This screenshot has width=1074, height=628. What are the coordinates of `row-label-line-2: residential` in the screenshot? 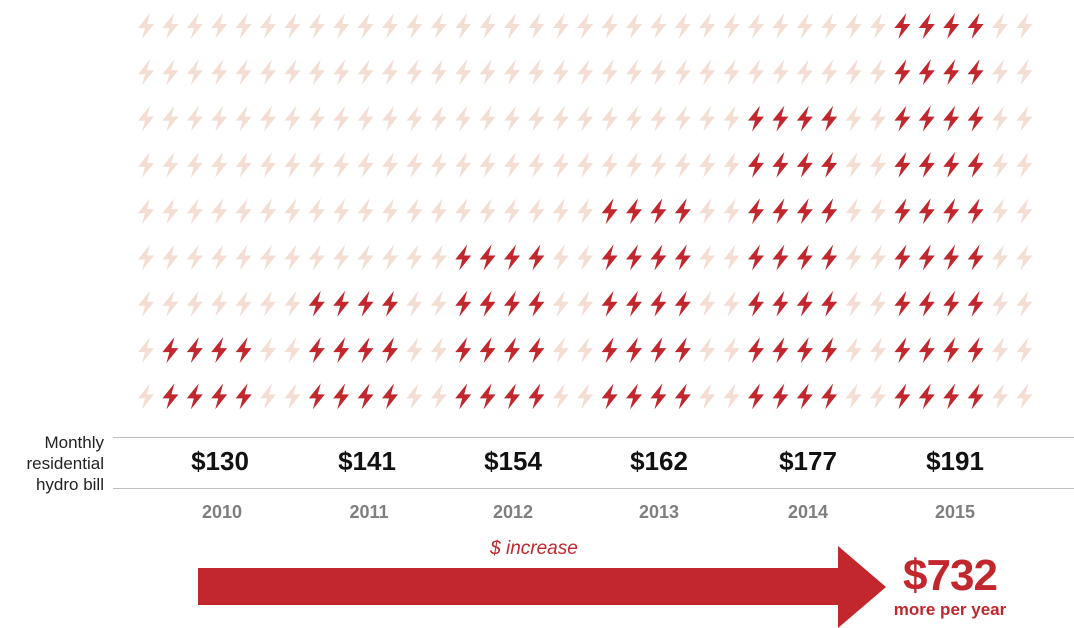 It's located at (65, 463).